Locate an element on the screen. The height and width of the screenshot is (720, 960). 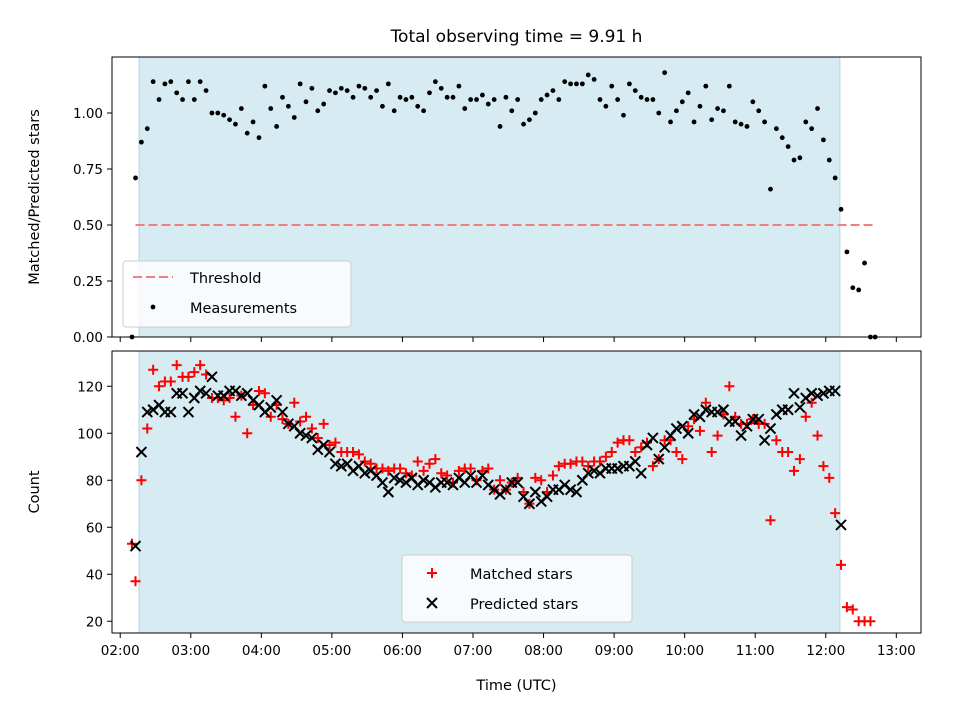
legend-predicted-label: Predicted stars is located at coordinates (524, 605).